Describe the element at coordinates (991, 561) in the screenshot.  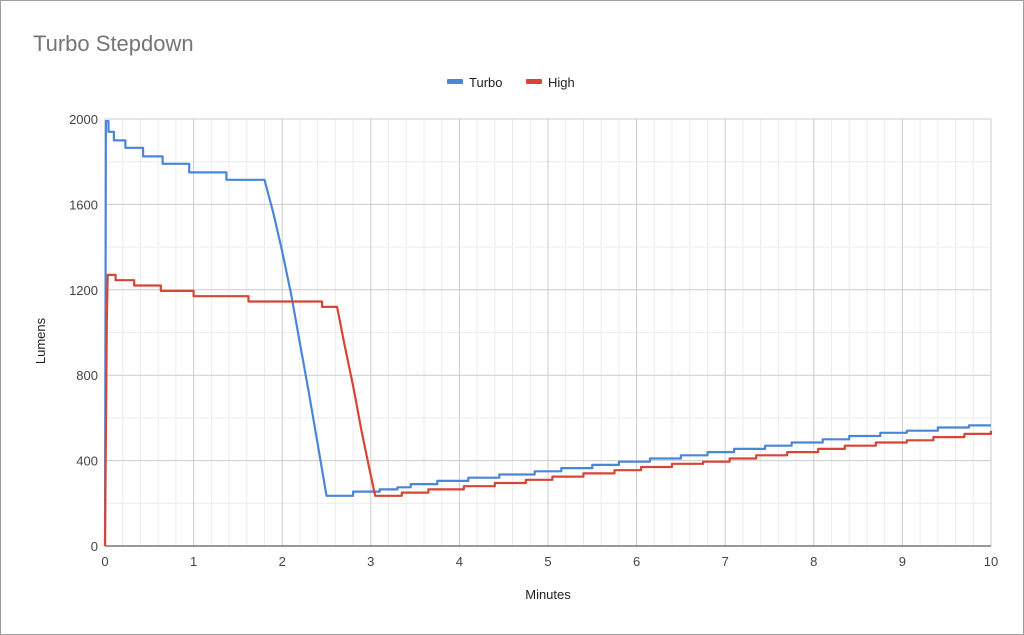
I see `x-tick-label: 10` at that location.